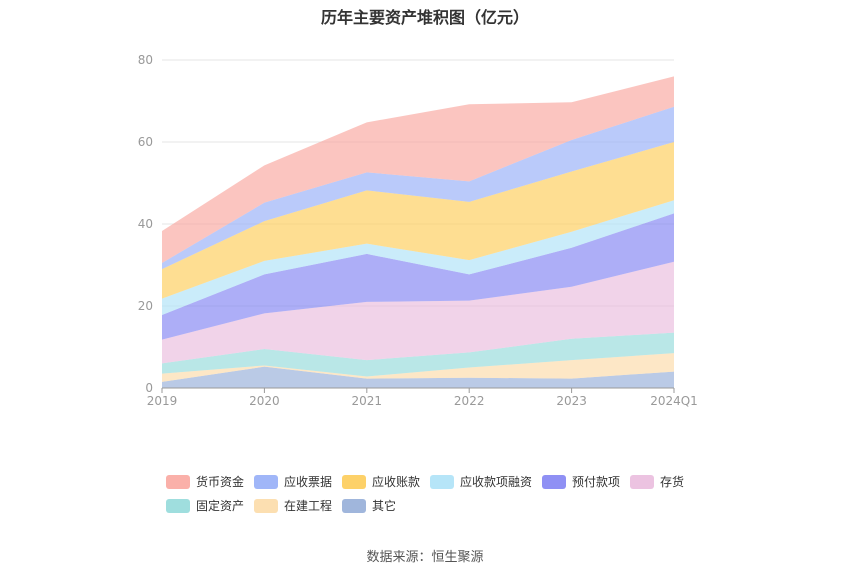 This screenshot has width=850, height=575. Describe the element at coordinates (496, 482) in the screenshot. I see `legend-label: 应收款项融资` at that location.